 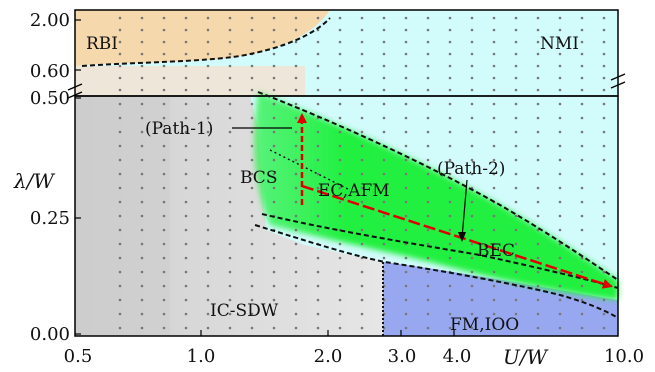 What do you see at coordinates (102, 44) in the screenshot?
I see `region-label-rbi: RBI` at bounding box center [102, 44].